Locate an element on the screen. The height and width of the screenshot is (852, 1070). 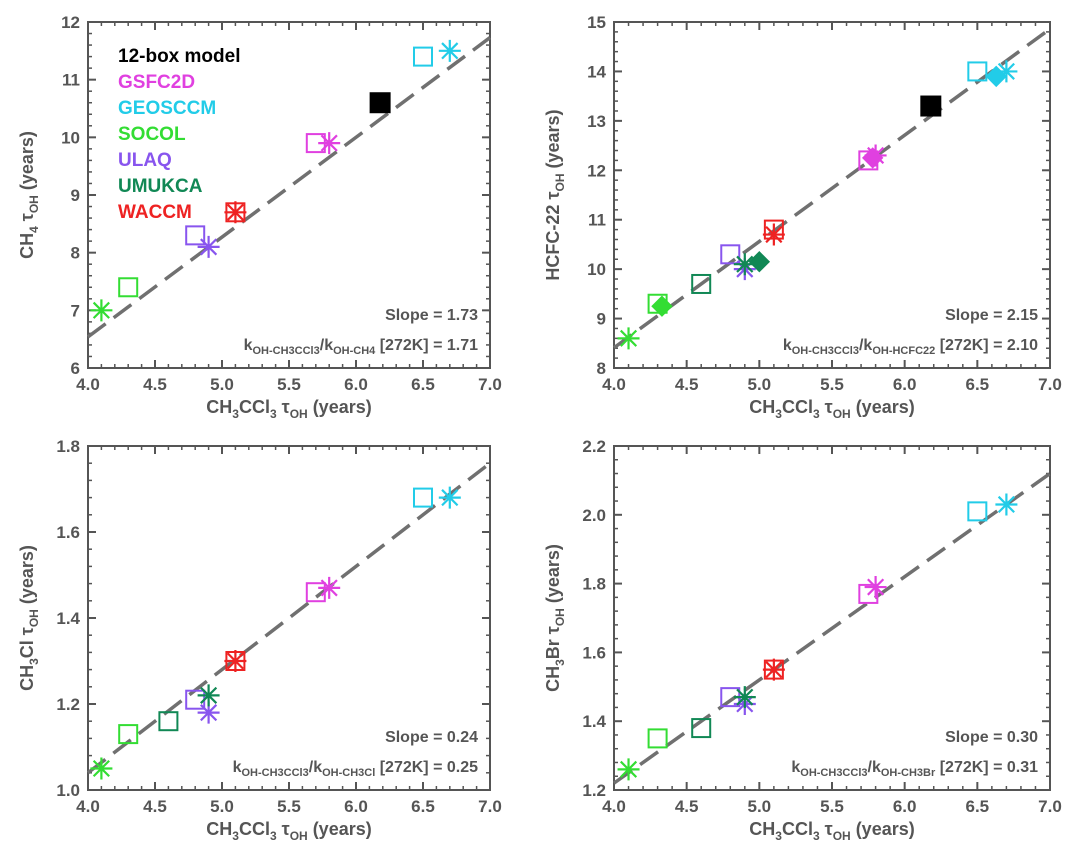
y-axis-label: HCFC-22 τOH (years) is located at coordinates (555, 194).